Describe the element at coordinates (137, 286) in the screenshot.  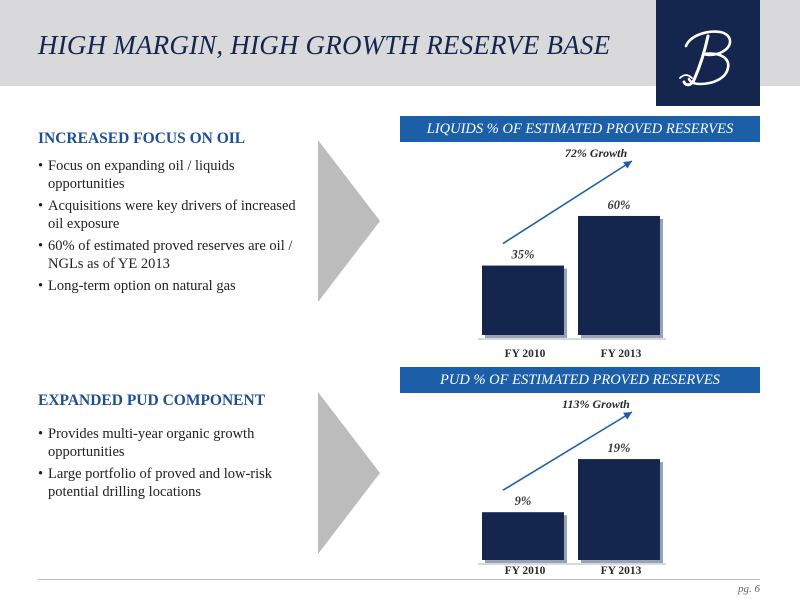
I see `list-item: • Long-term option on natural gas` at that location.